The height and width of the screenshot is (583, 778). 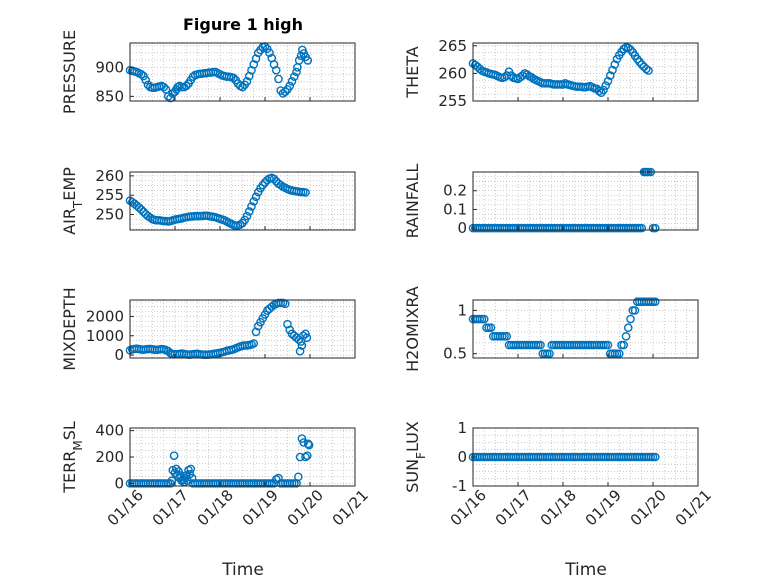 I want to click on x-axis-label-left: Time, so click(x=242, y=570).